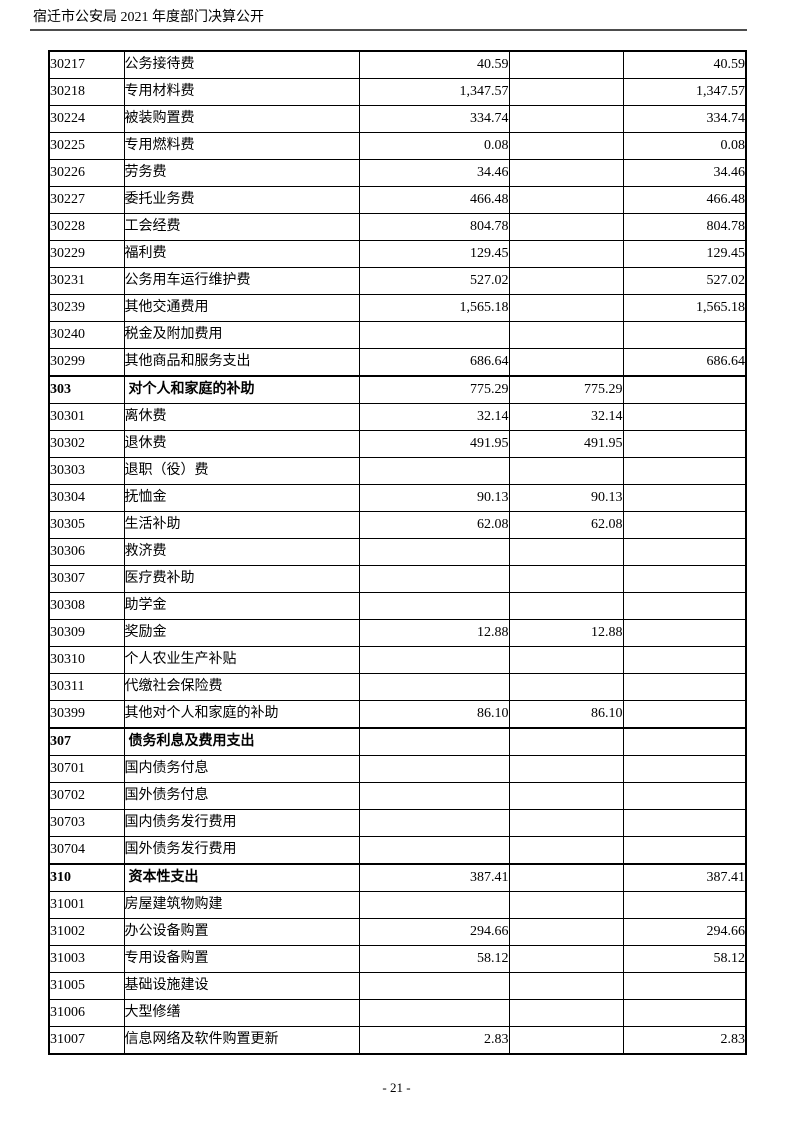  What do you see at coordinates (86, 552) in the screenshot?
I see `budget-code-cell: 30306` at bounding box center [86, 552].